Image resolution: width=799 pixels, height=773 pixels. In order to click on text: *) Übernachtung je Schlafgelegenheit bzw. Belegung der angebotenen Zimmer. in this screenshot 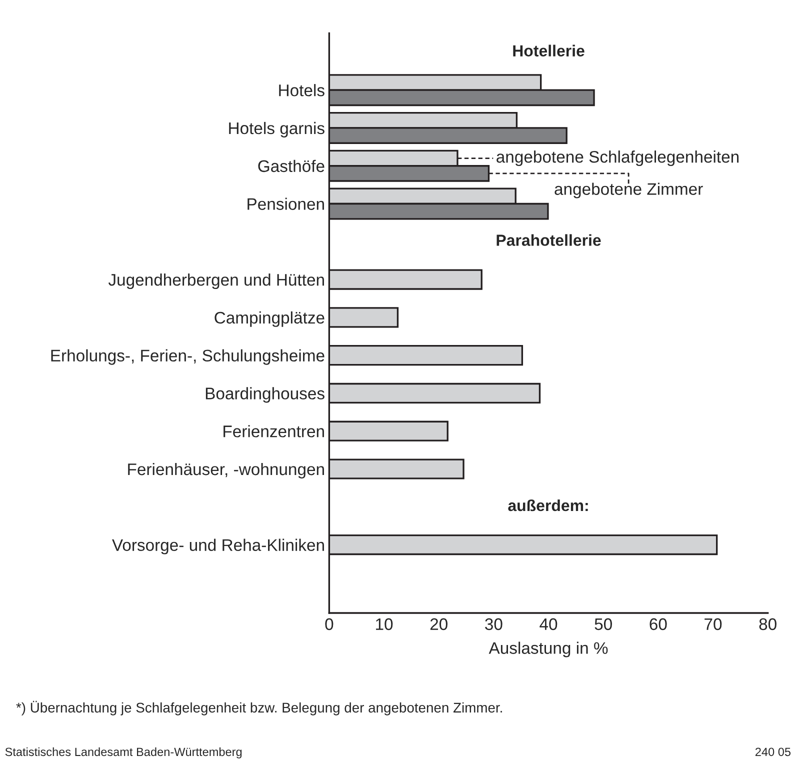, I will do `click(259, 708)`.